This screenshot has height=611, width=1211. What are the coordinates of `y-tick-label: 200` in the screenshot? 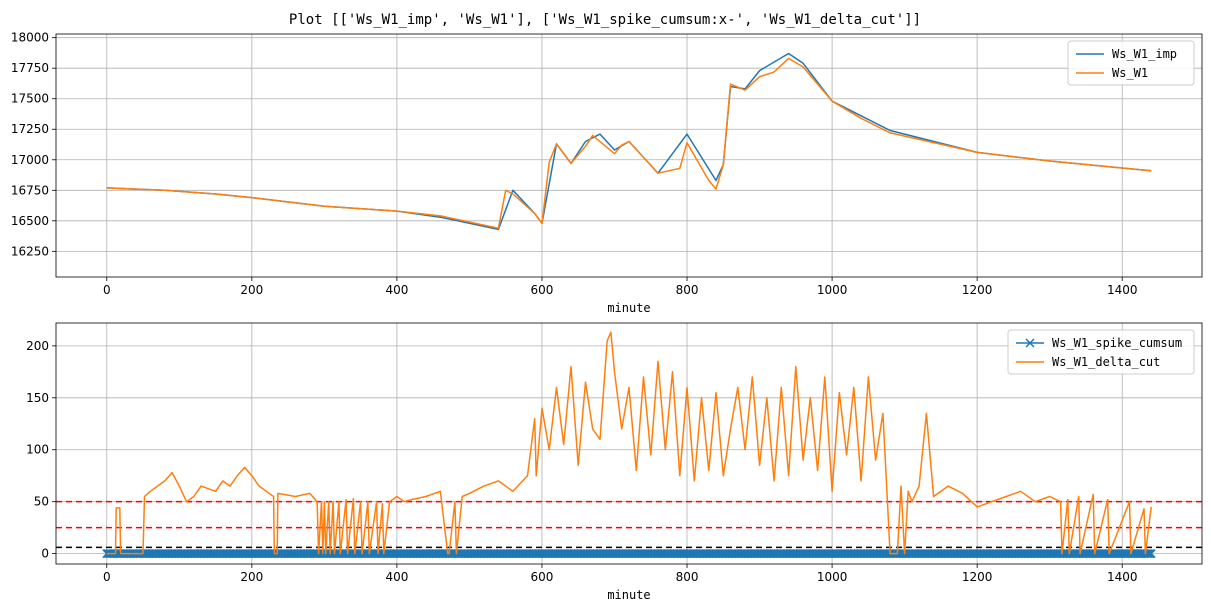 It's located at (37, 346).